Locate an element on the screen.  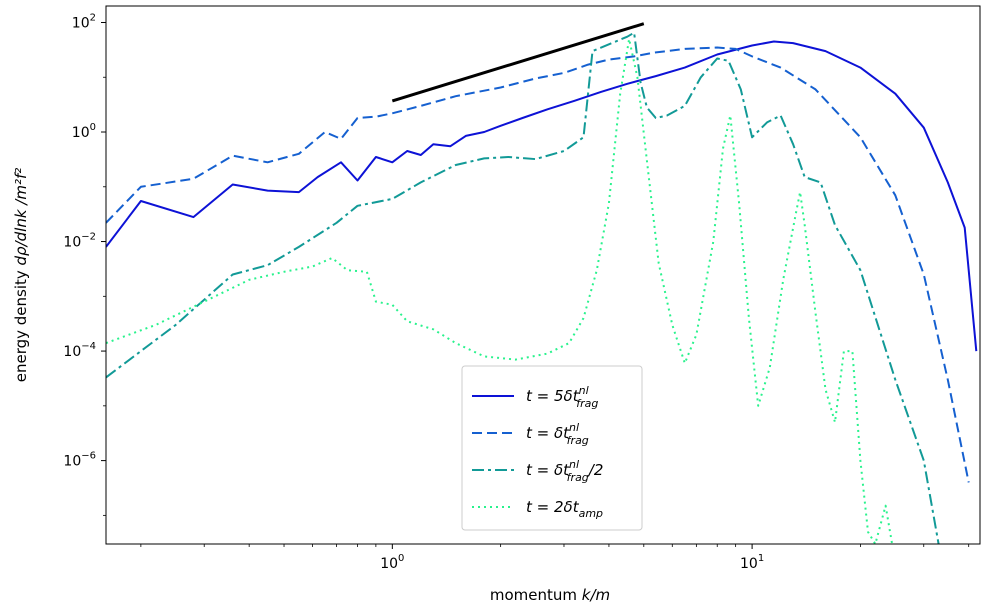
y-axis-label: energy density dρ/dlnk /m²f² is located at coordinates (21, 275).